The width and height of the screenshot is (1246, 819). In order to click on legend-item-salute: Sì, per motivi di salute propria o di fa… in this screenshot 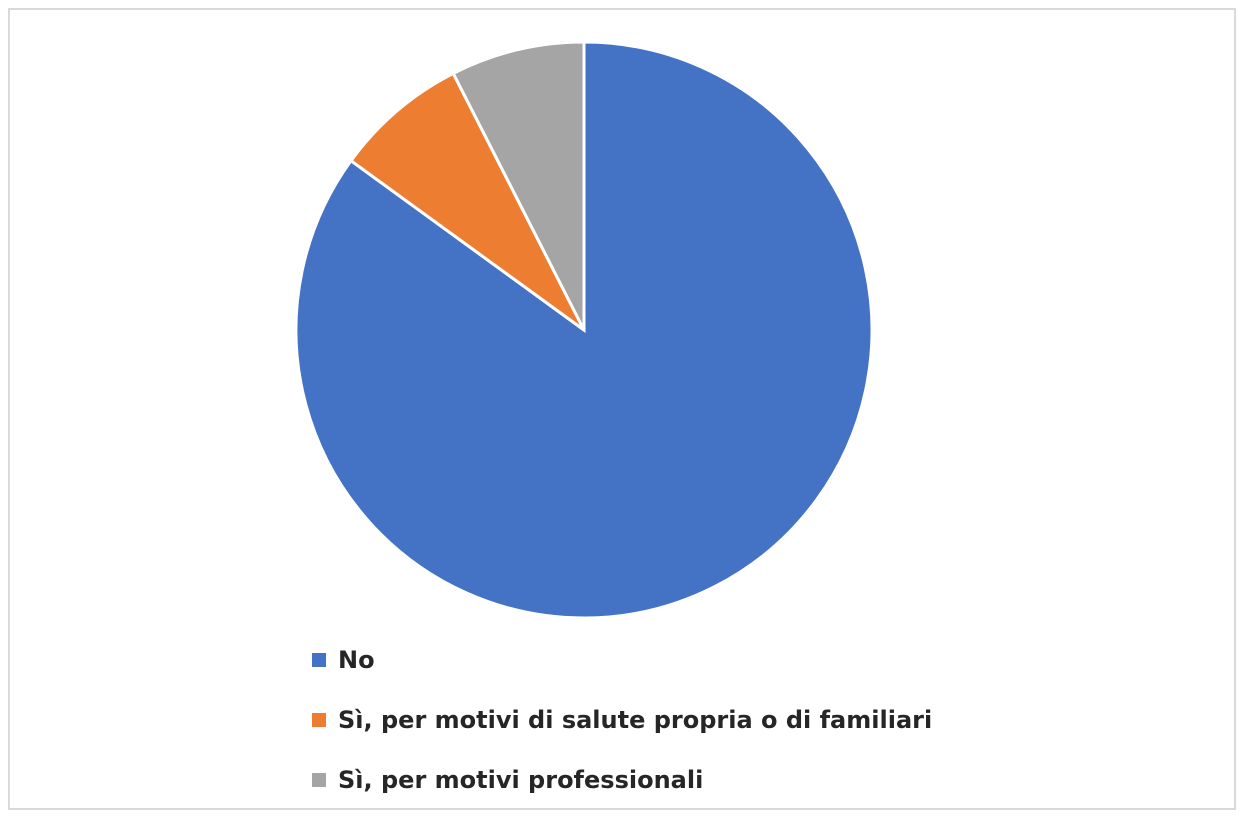, I will do `click(622, 720)`.